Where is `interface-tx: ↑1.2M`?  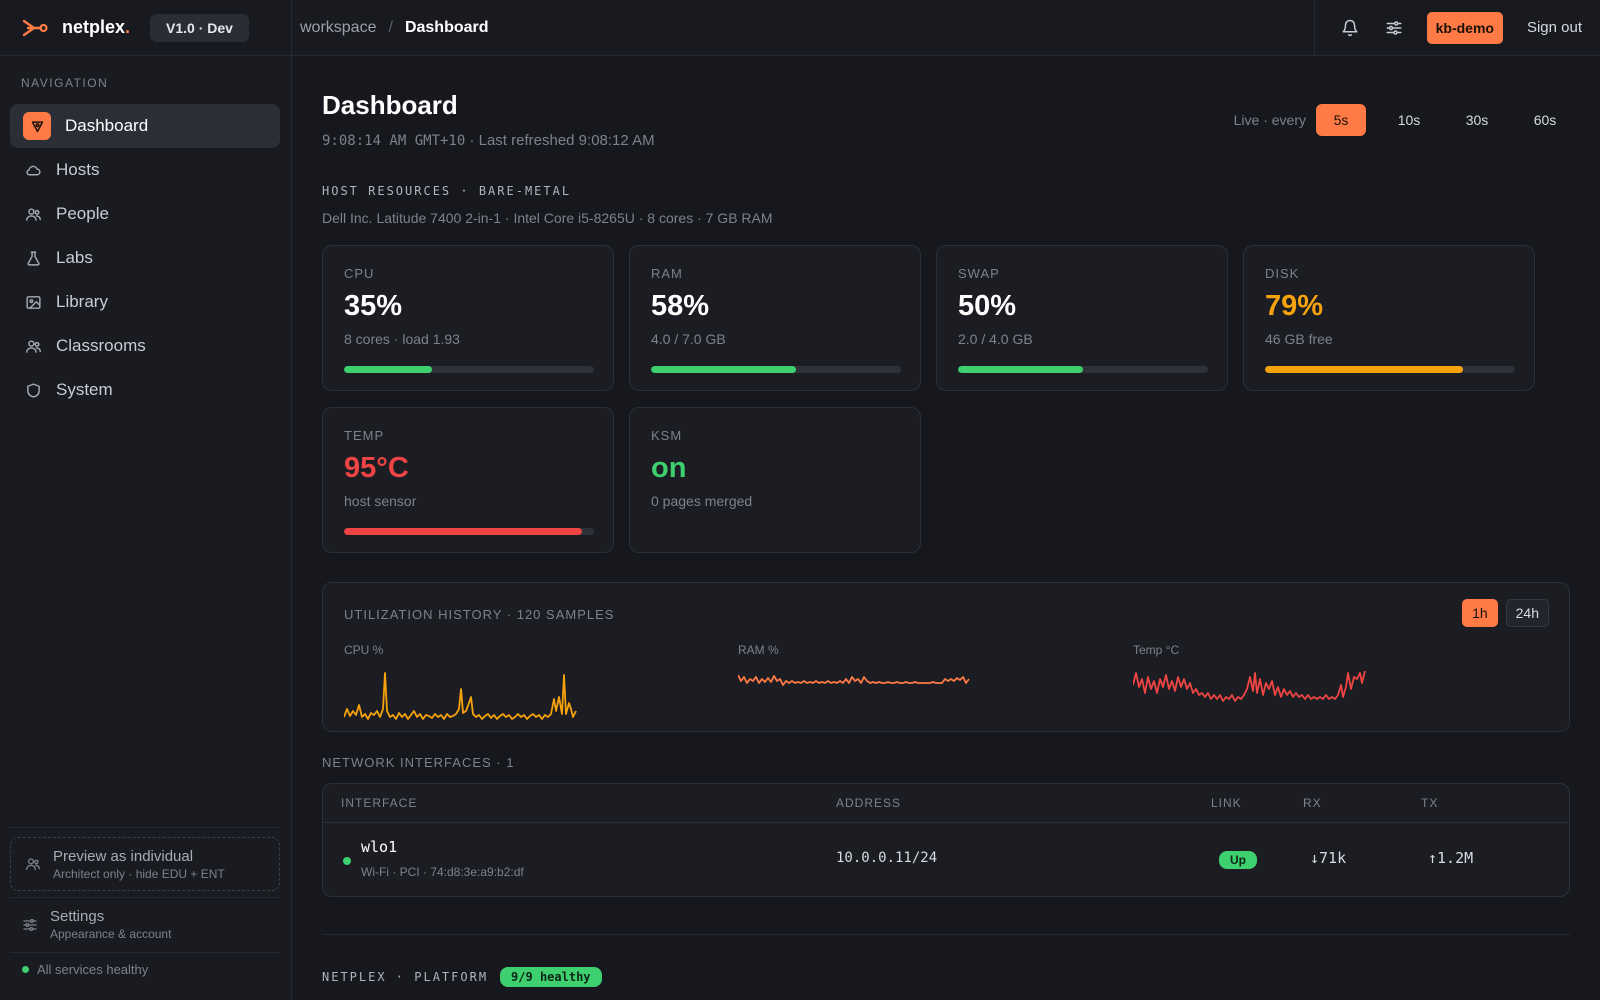 interface-tx: ↑1.2M is located at coordinates (1451, 858).